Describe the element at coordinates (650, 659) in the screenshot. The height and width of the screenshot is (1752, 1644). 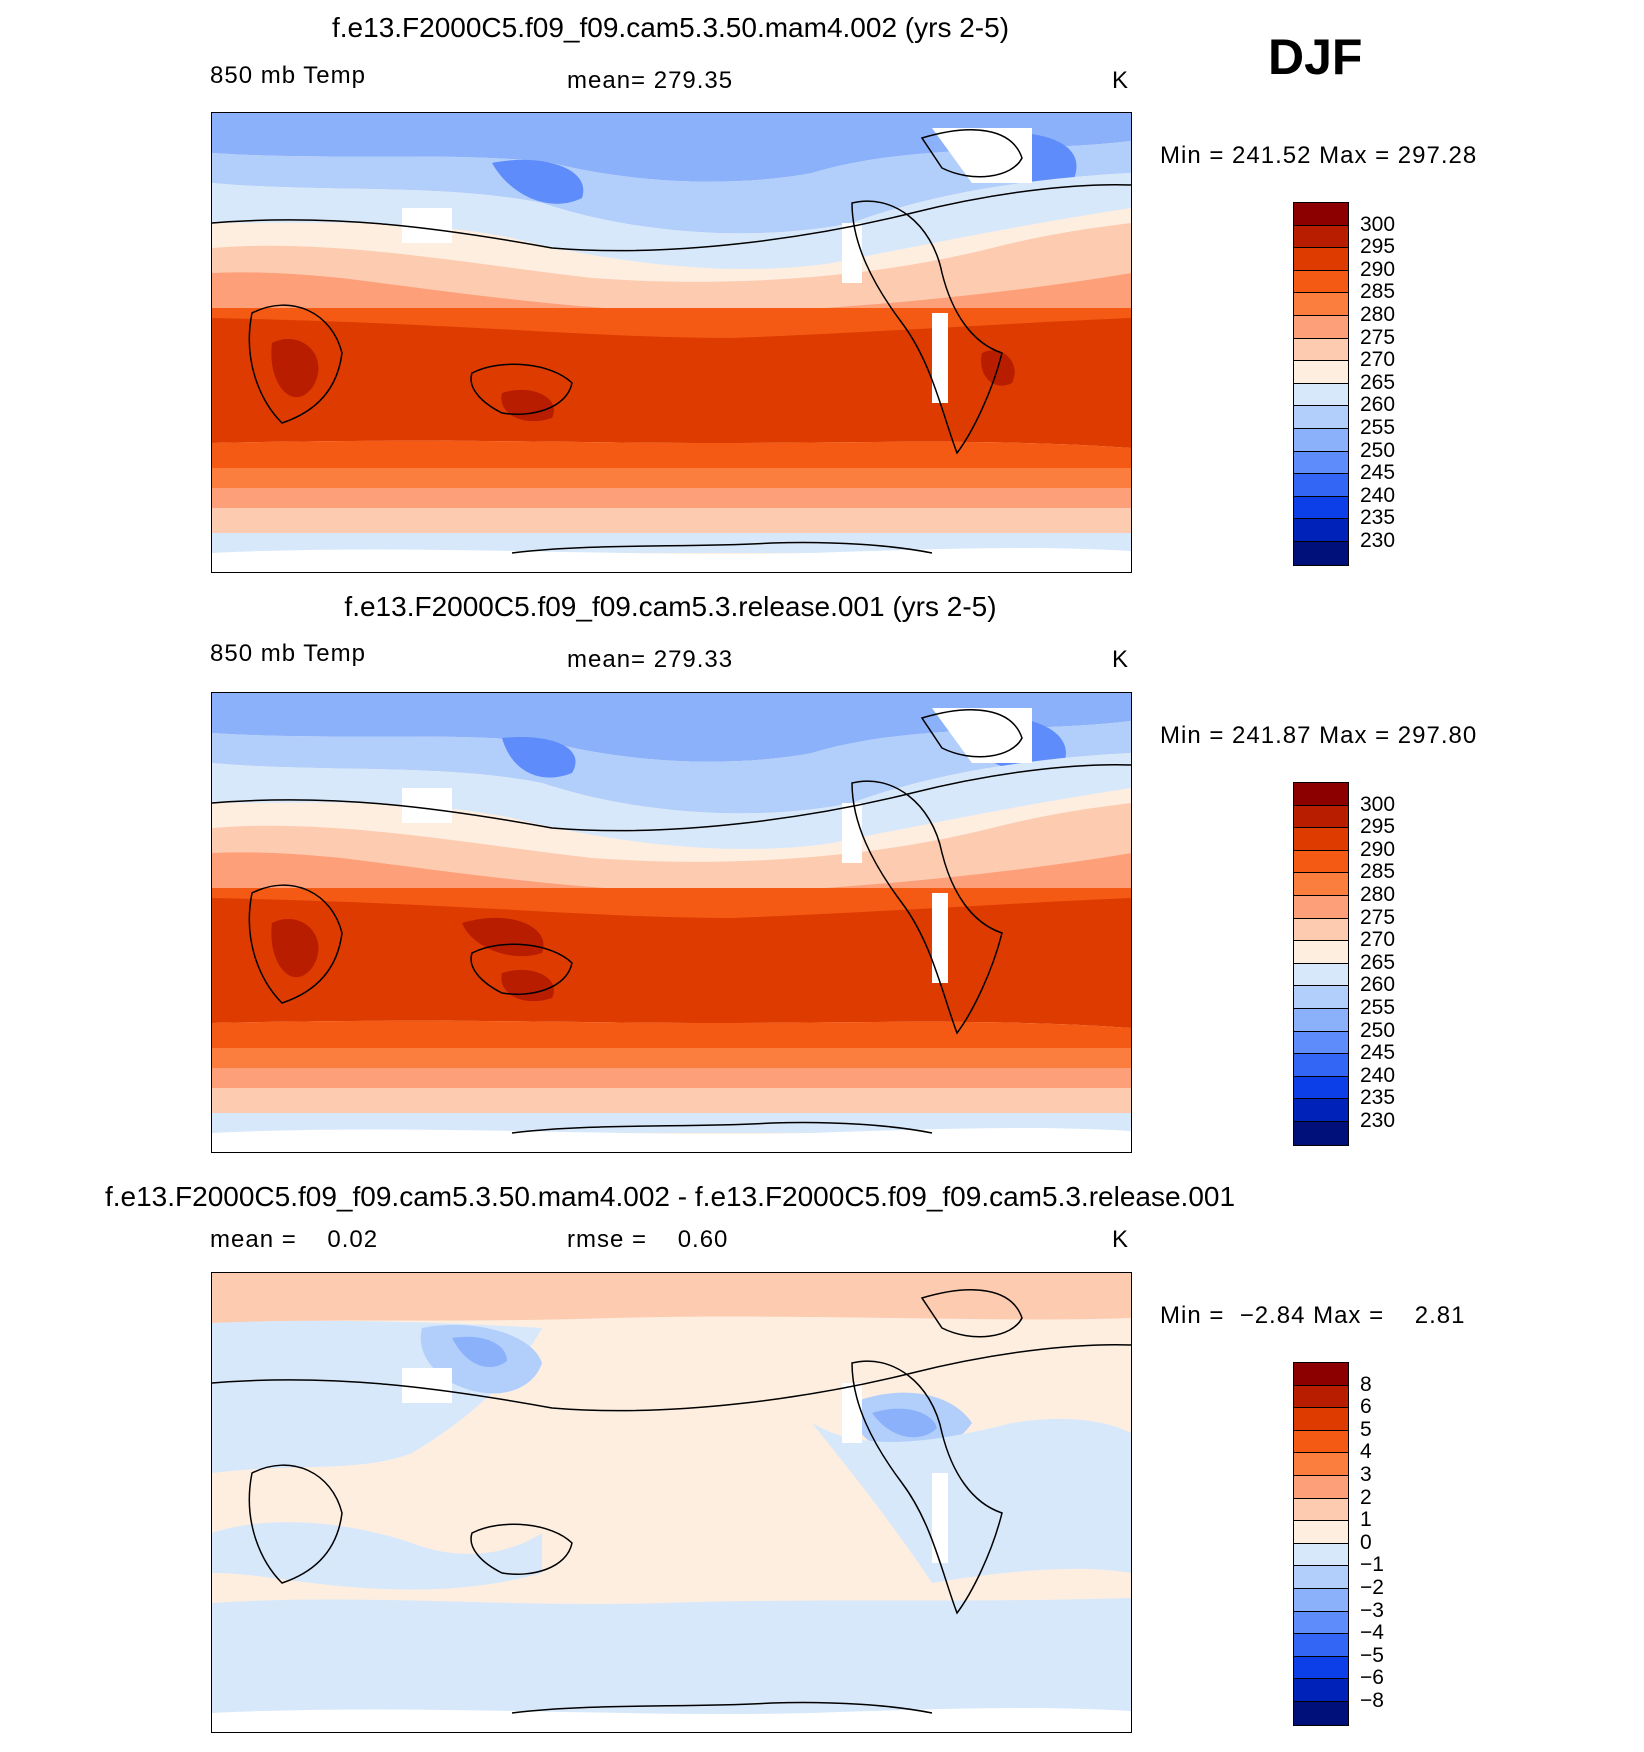
I see `panel-2-mean-label: mean= 279.33` at that location.